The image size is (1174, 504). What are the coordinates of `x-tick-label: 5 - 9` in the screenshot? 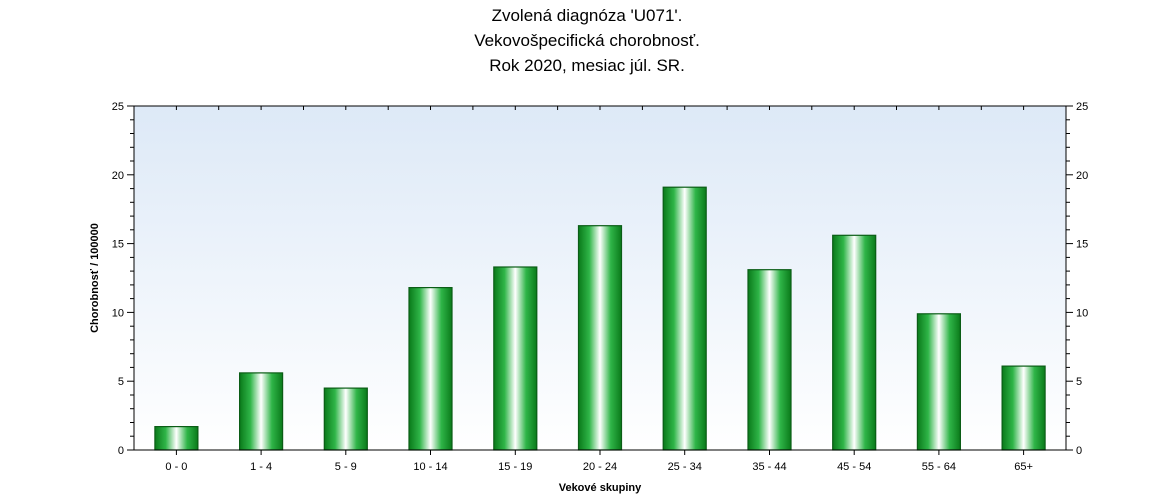 It's located at (346, 467).